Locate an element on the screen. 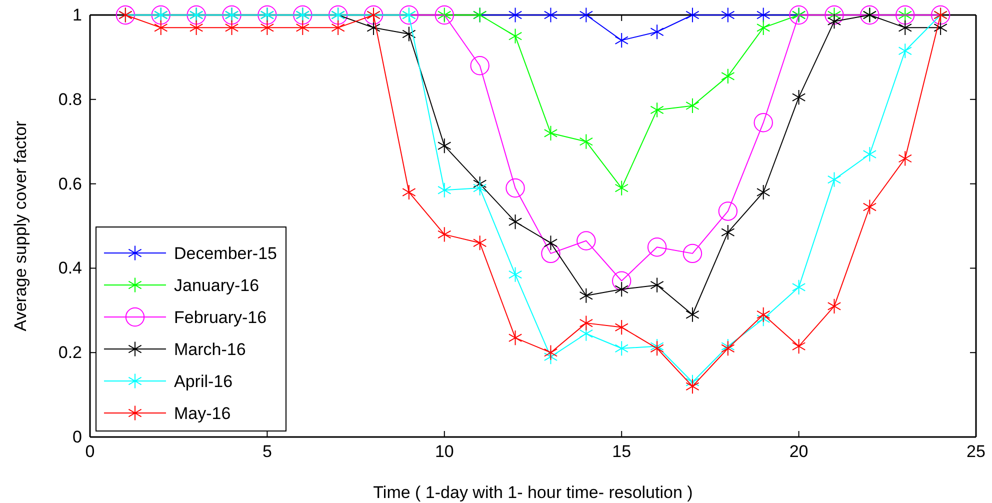  y-tick-label: 0.6 is located at coordinates (70, 184).